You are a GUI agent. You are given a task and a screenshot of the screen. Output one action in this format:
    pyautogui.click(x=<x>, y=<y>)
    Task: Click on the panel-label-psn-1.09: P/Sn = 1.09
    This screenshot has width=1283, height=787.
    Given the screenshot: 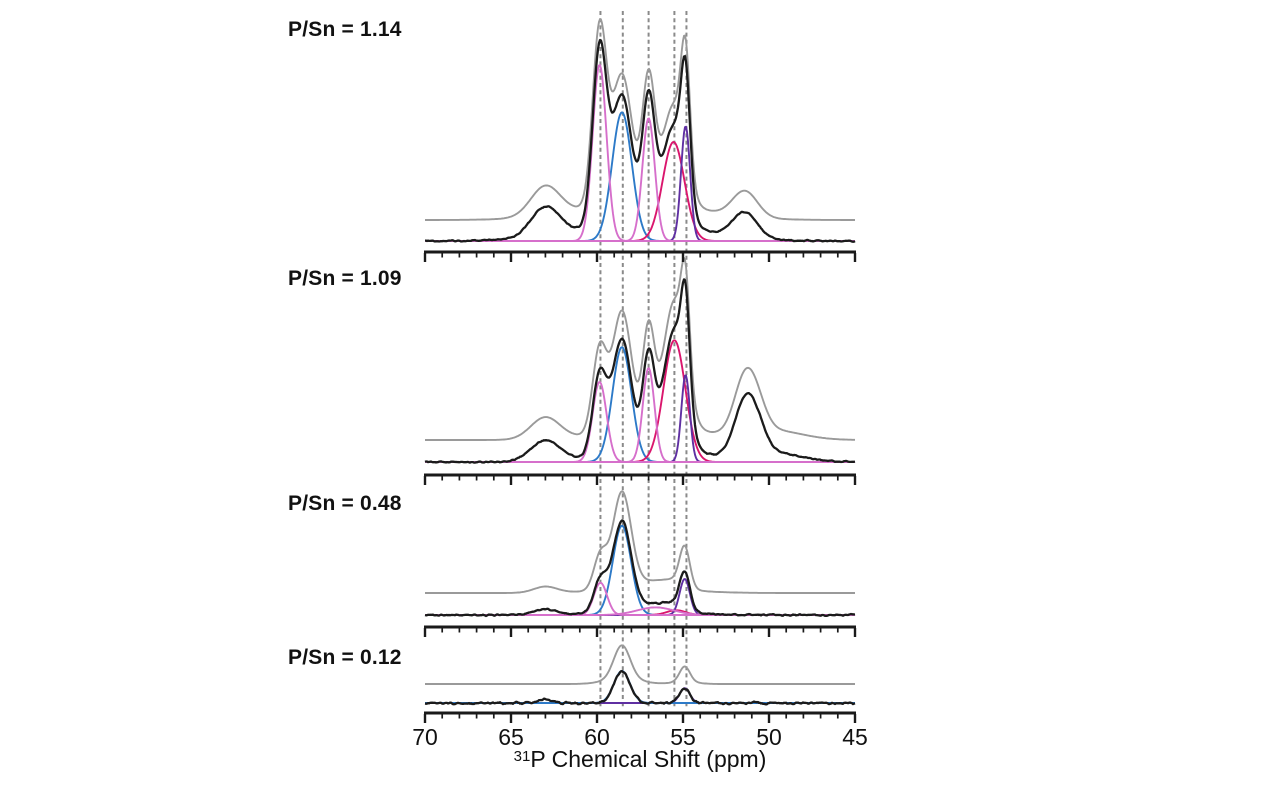 What is the action you would take?
    pyautogui.click(x=345, y=278)
    